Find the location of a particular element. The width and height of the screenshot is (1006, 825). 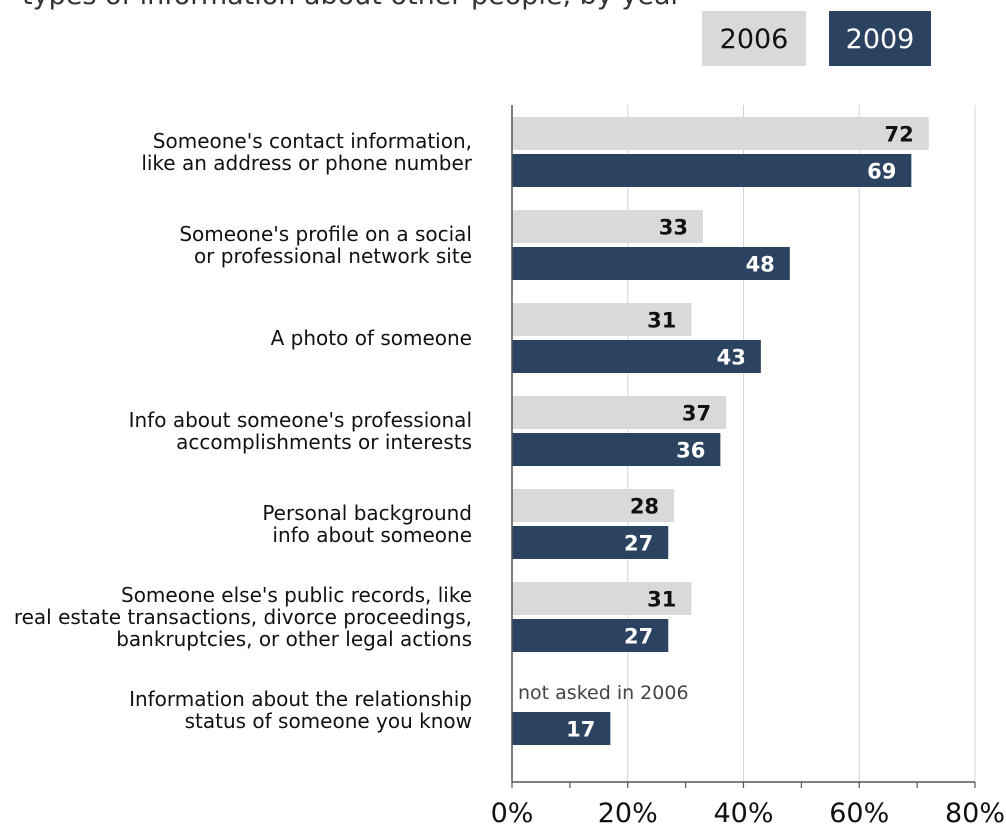

x-tick-label: 40% is located at coordinates (743, 811).